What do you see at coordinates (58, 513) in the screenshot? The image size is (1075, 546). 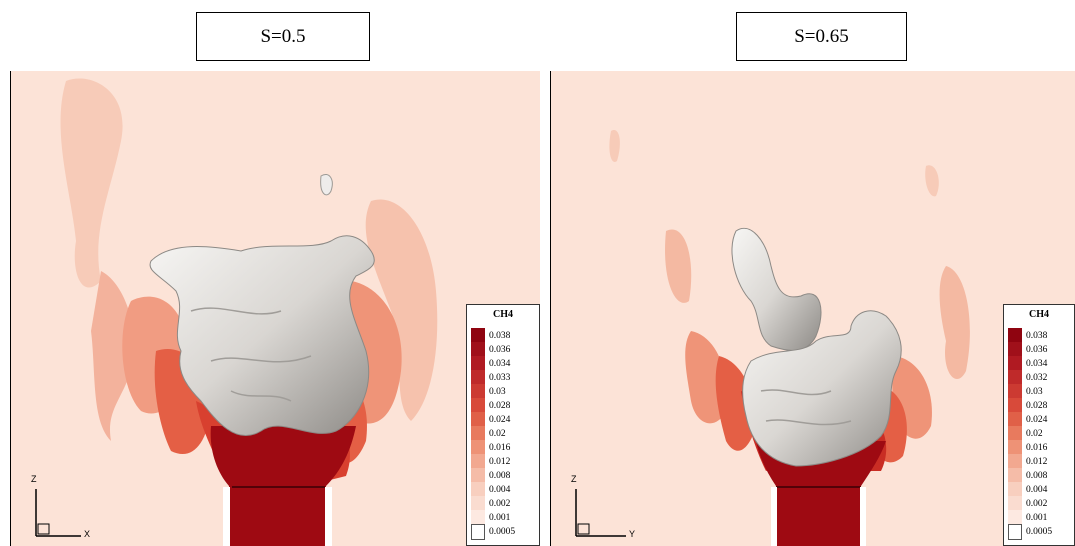 I see `axis-triad-left` at bounding box center [58, 513].